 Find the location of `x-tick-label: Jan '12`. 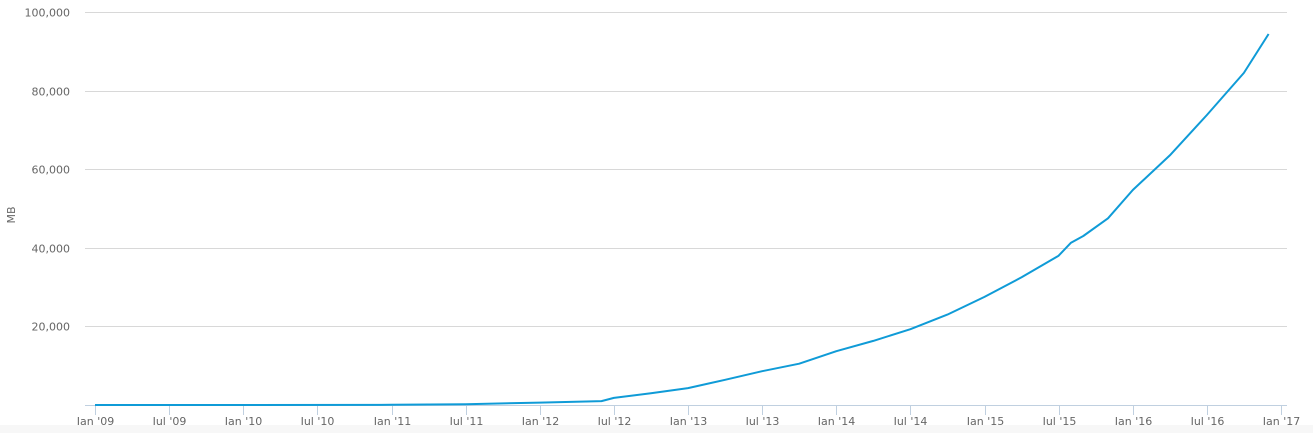

x-tick-label: Jan '12 is located at coordinates (540, 421).